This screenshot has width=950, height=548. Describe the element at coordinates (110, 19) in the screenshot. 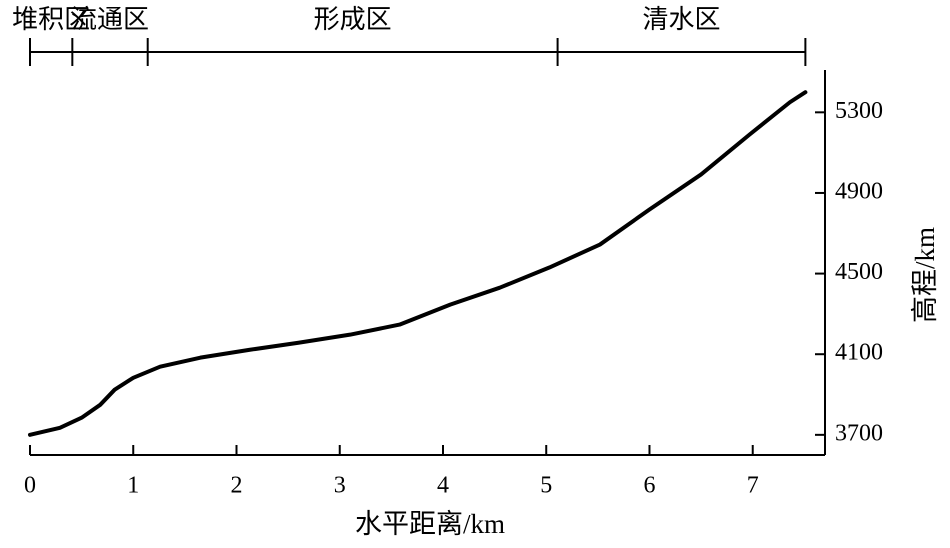

I see `zone-label: 流通区` at that location.